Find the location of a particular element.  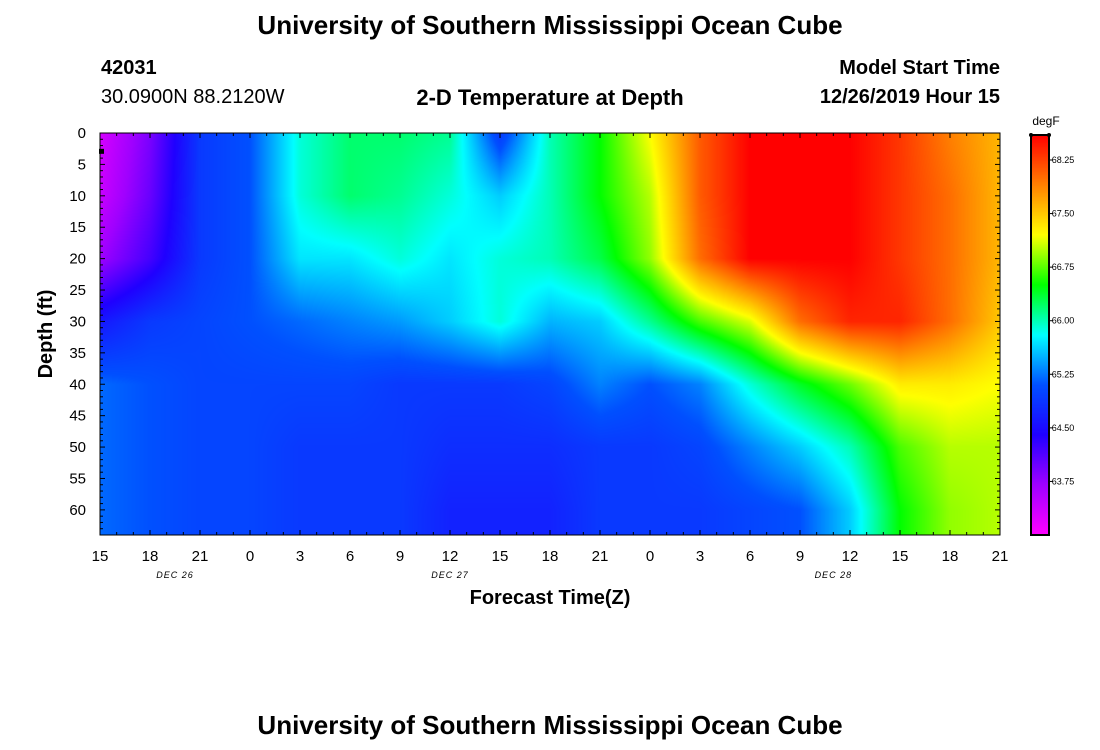

x-axis-label: Forecast Time(Z) is located at coordinates (550, 598).